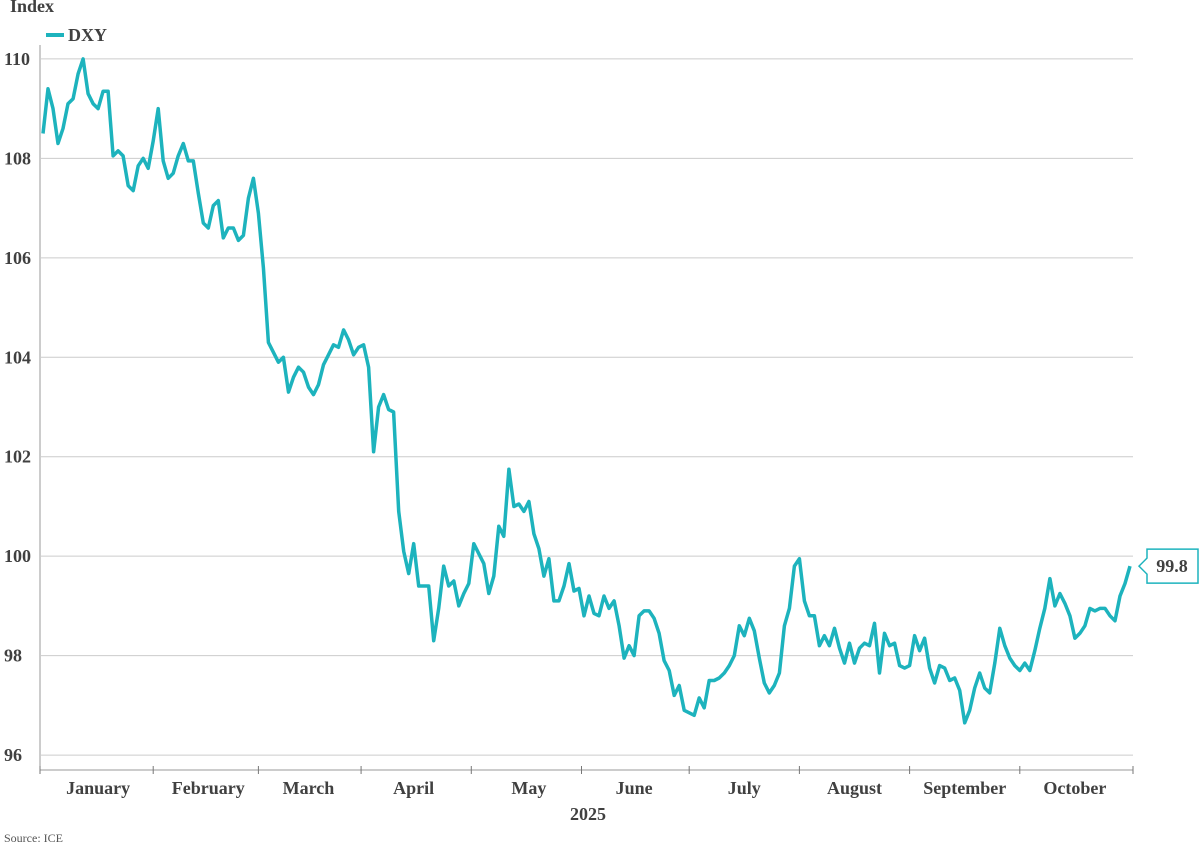 The image size is (1200, 848). What do you see at coordinates (98, 788) in the screenshot?
I see `x-tick-label: January` at bounding box center [98, 788].